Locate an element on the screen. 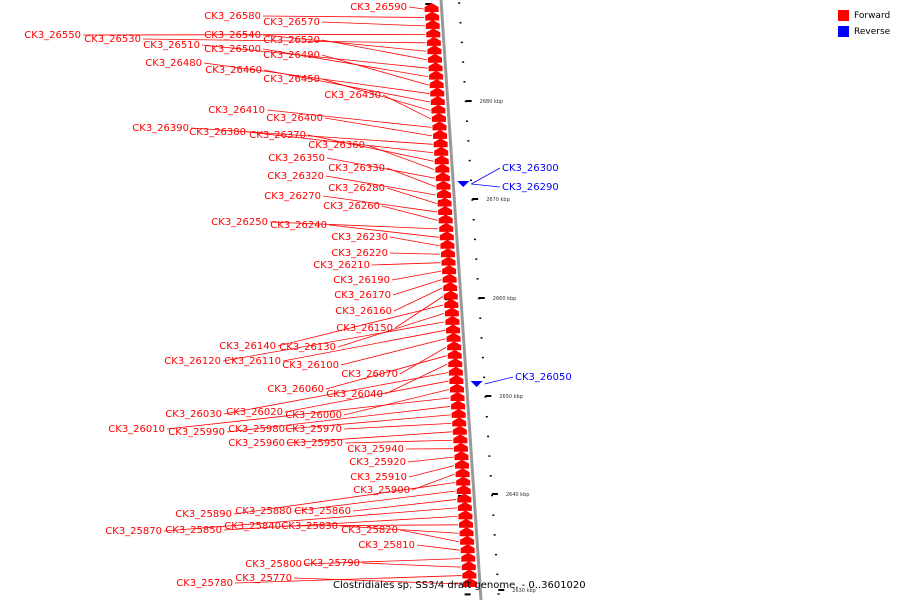  gene-label: CK3_25810 is located at coordinates (386, 545).